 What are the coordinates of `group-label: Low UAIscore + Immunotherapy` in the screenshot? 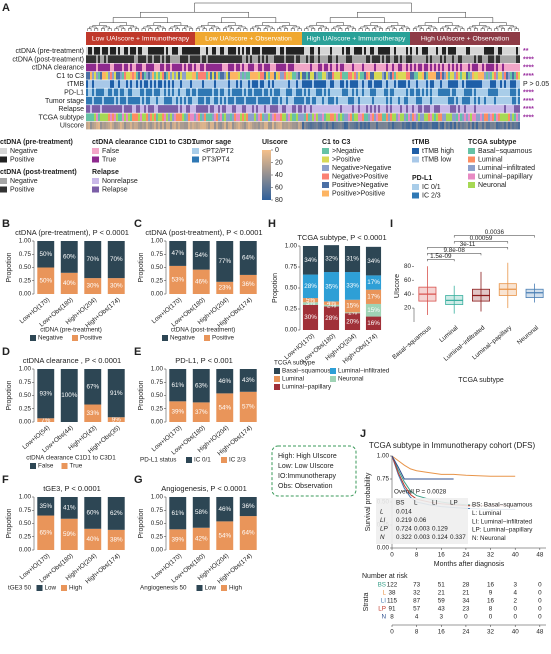 It's located at (141, 38).